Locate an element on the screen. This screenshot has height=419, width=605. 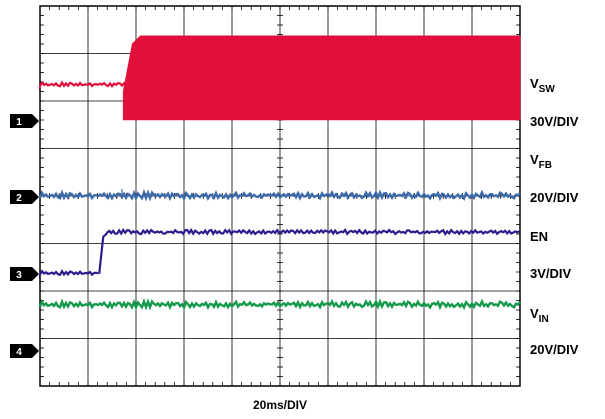
channel-marker-number: 1 is located at coordinates (19, 122).